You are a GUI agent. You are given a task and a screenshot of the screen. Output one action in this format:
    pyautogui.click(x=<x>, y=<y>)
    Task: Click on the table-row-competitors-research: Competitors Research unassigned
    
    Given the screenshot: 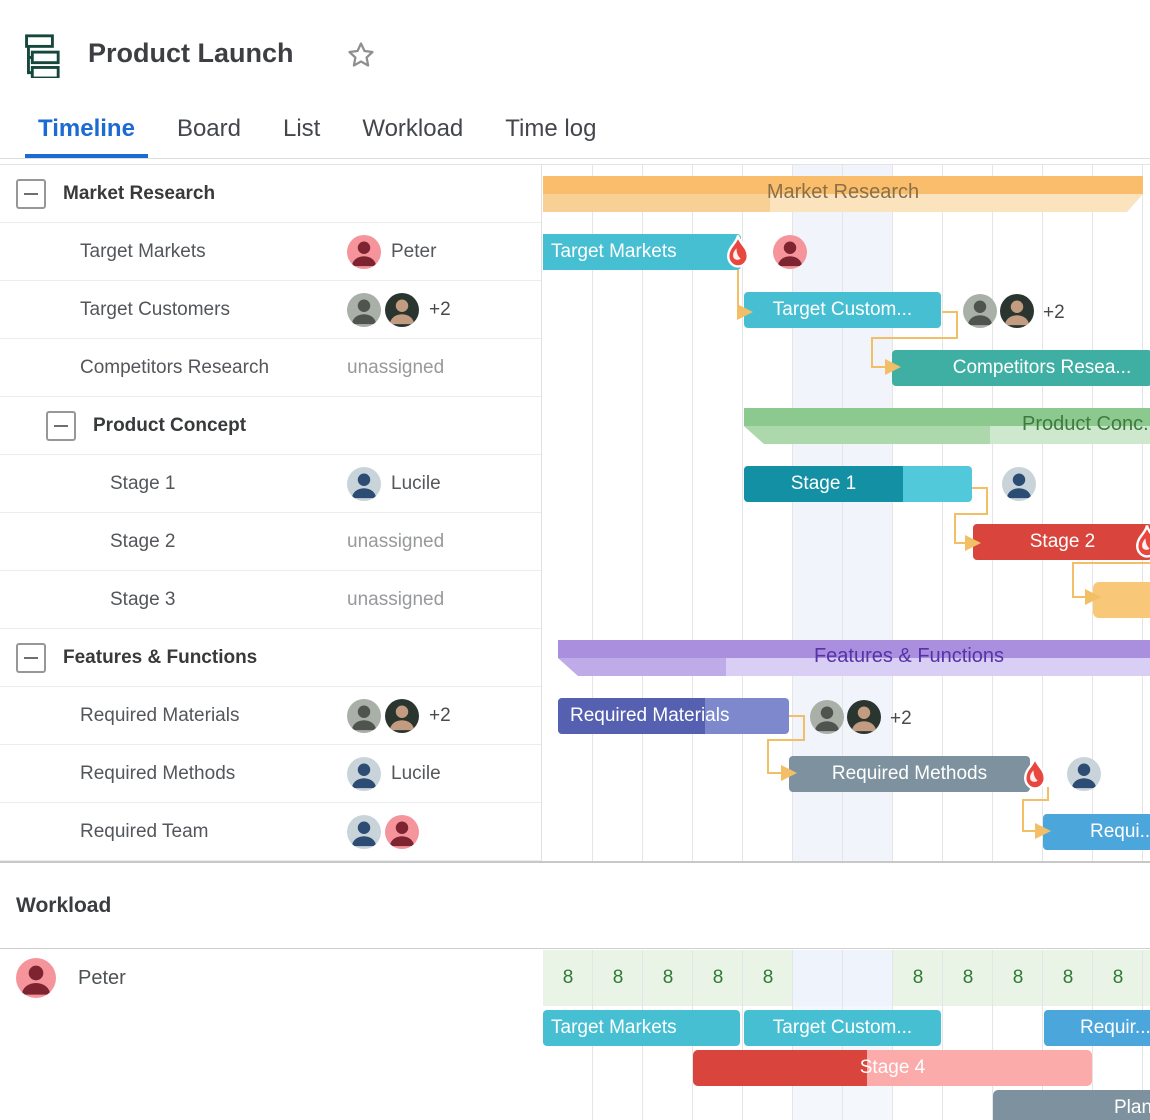 What is the action you would take?
    pyautogui.click(x=270, y=368)
    